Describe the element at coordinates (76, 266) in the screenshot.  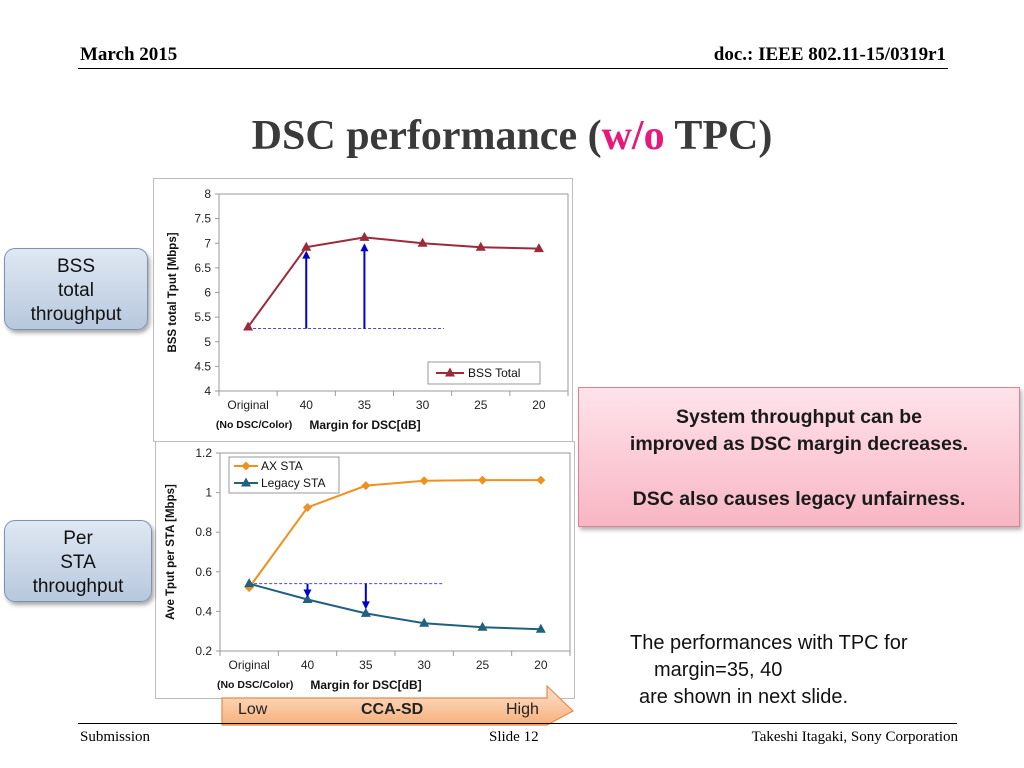
I see `bss-label-line: BSS` at that location.